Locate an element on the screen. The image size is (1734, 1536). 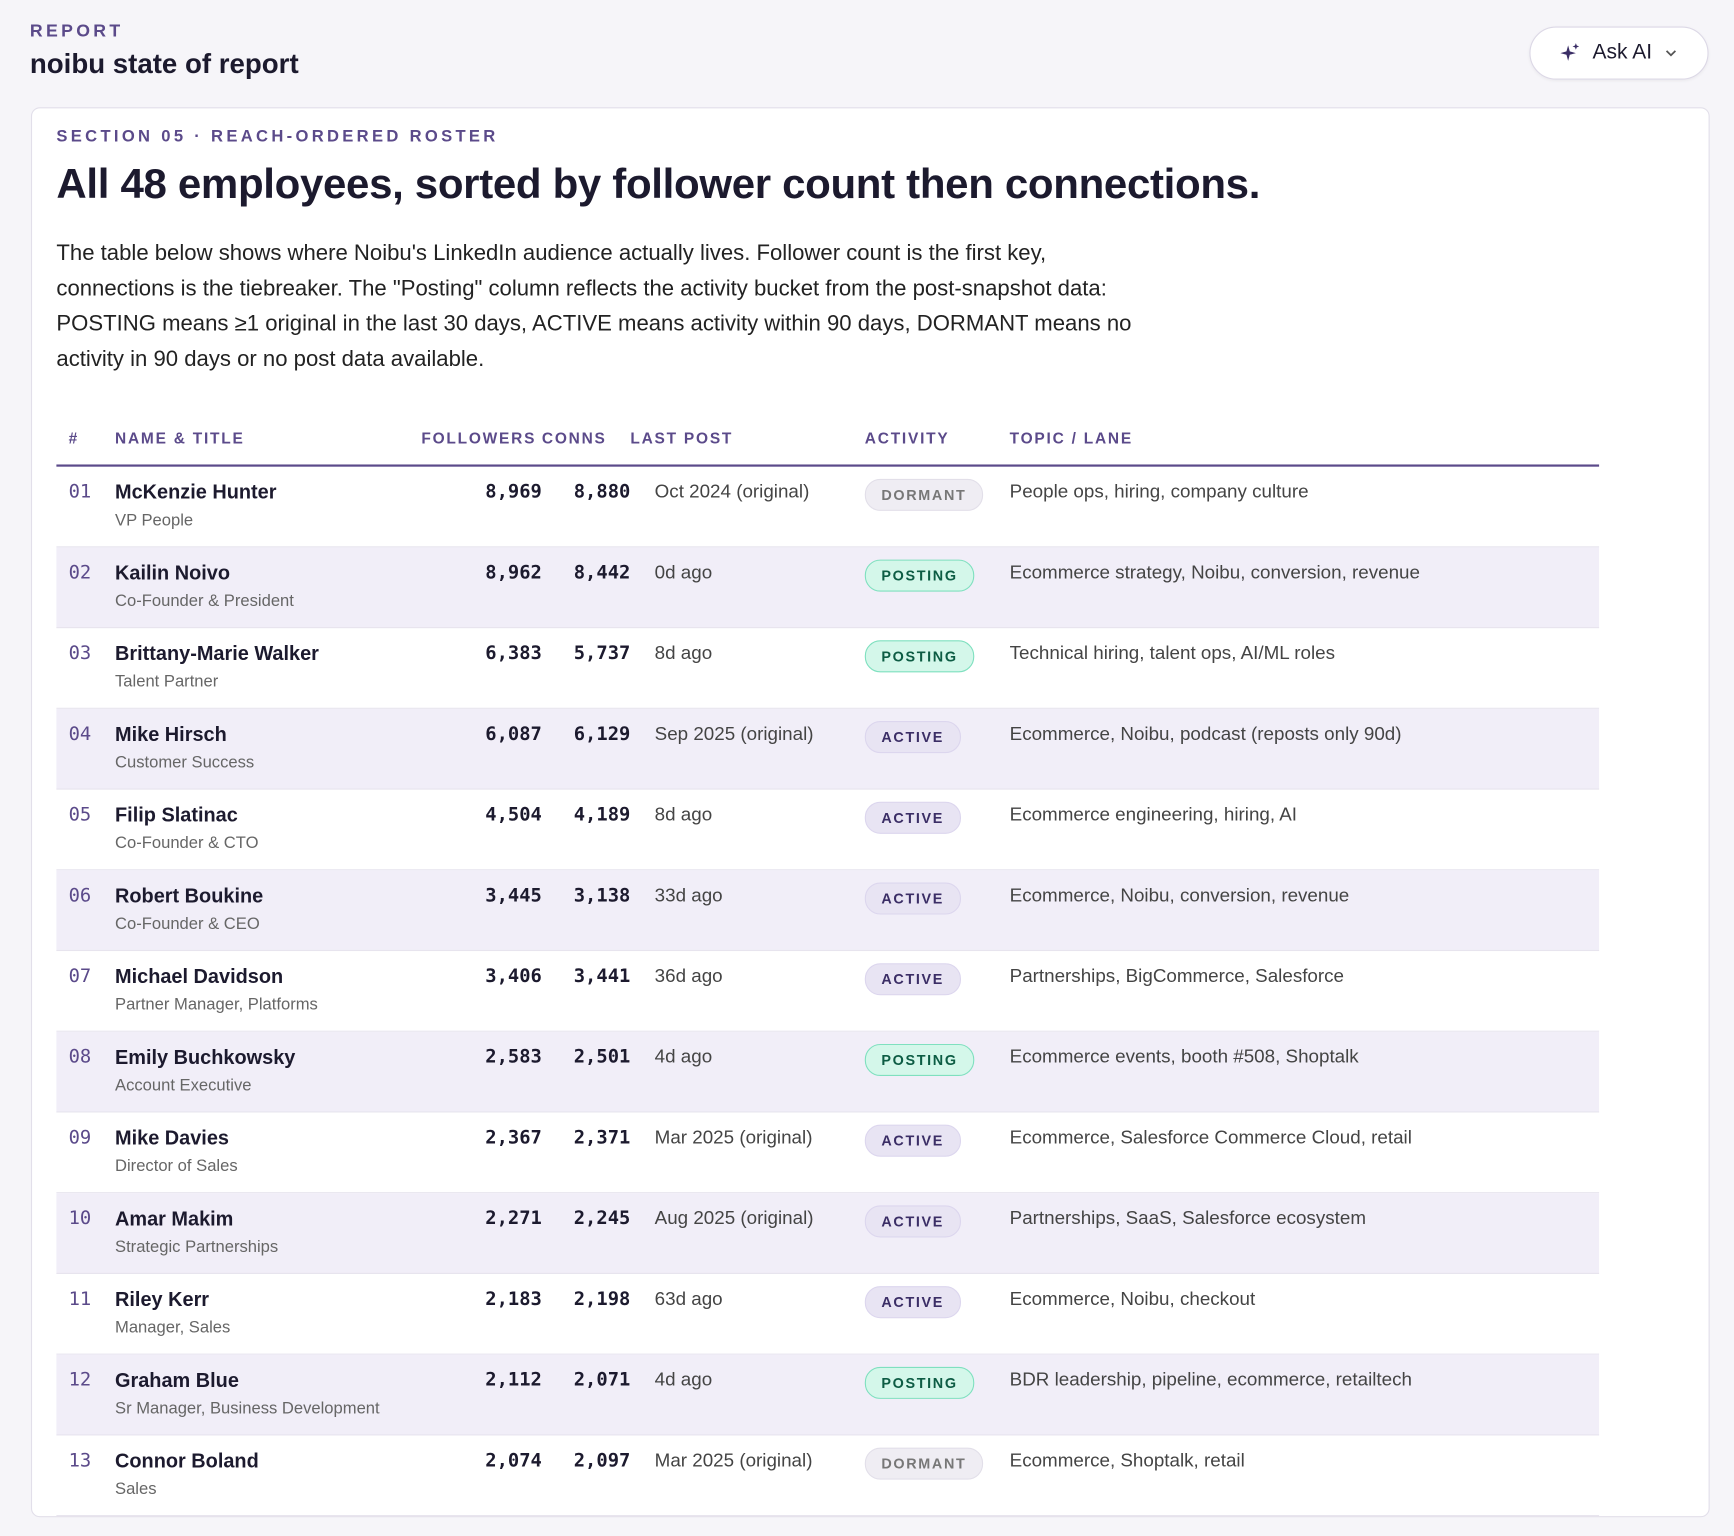
connections: 2,198 is located at coordinates (602, 1299).